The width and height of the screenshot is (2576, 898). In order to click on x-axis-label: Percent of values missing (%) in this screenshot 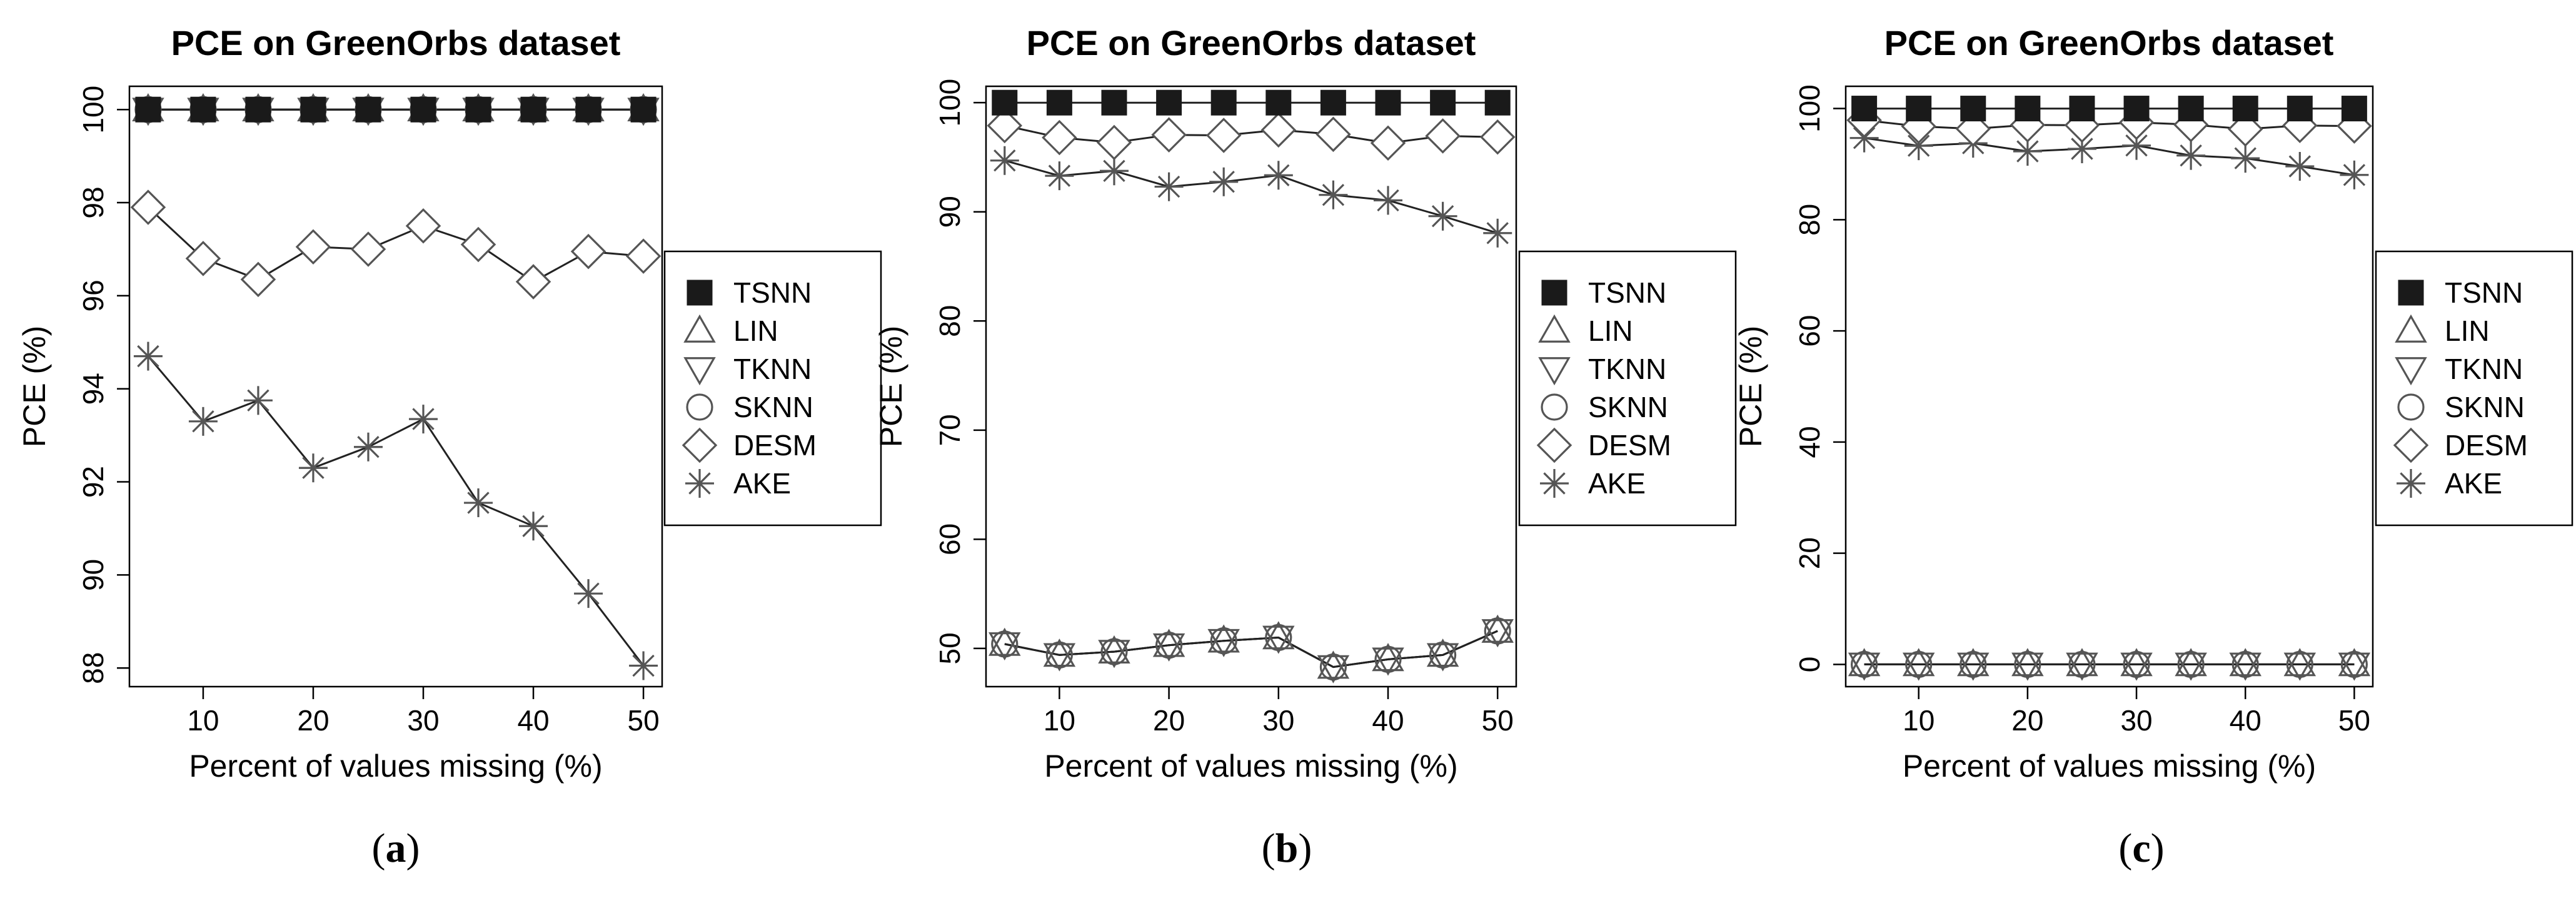, I will do `click(396, 766)`.